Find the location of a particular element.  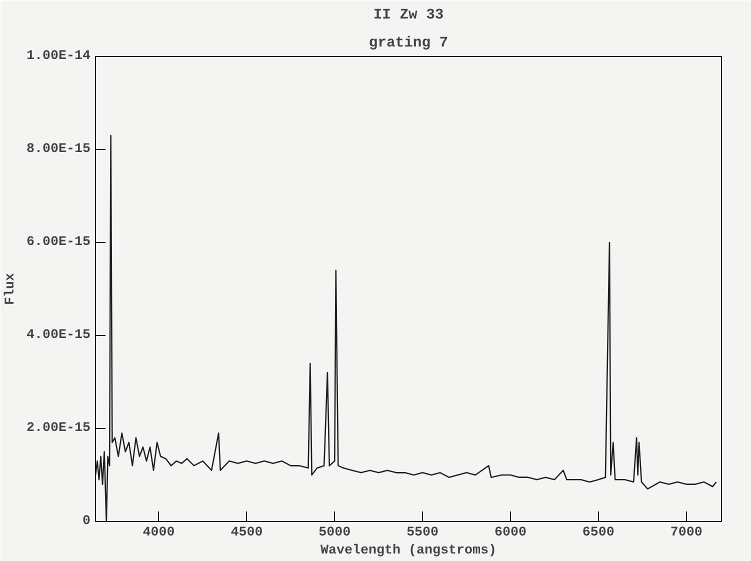

y-tick-label: 4.00E-15 is located at coordinates (58, 335).